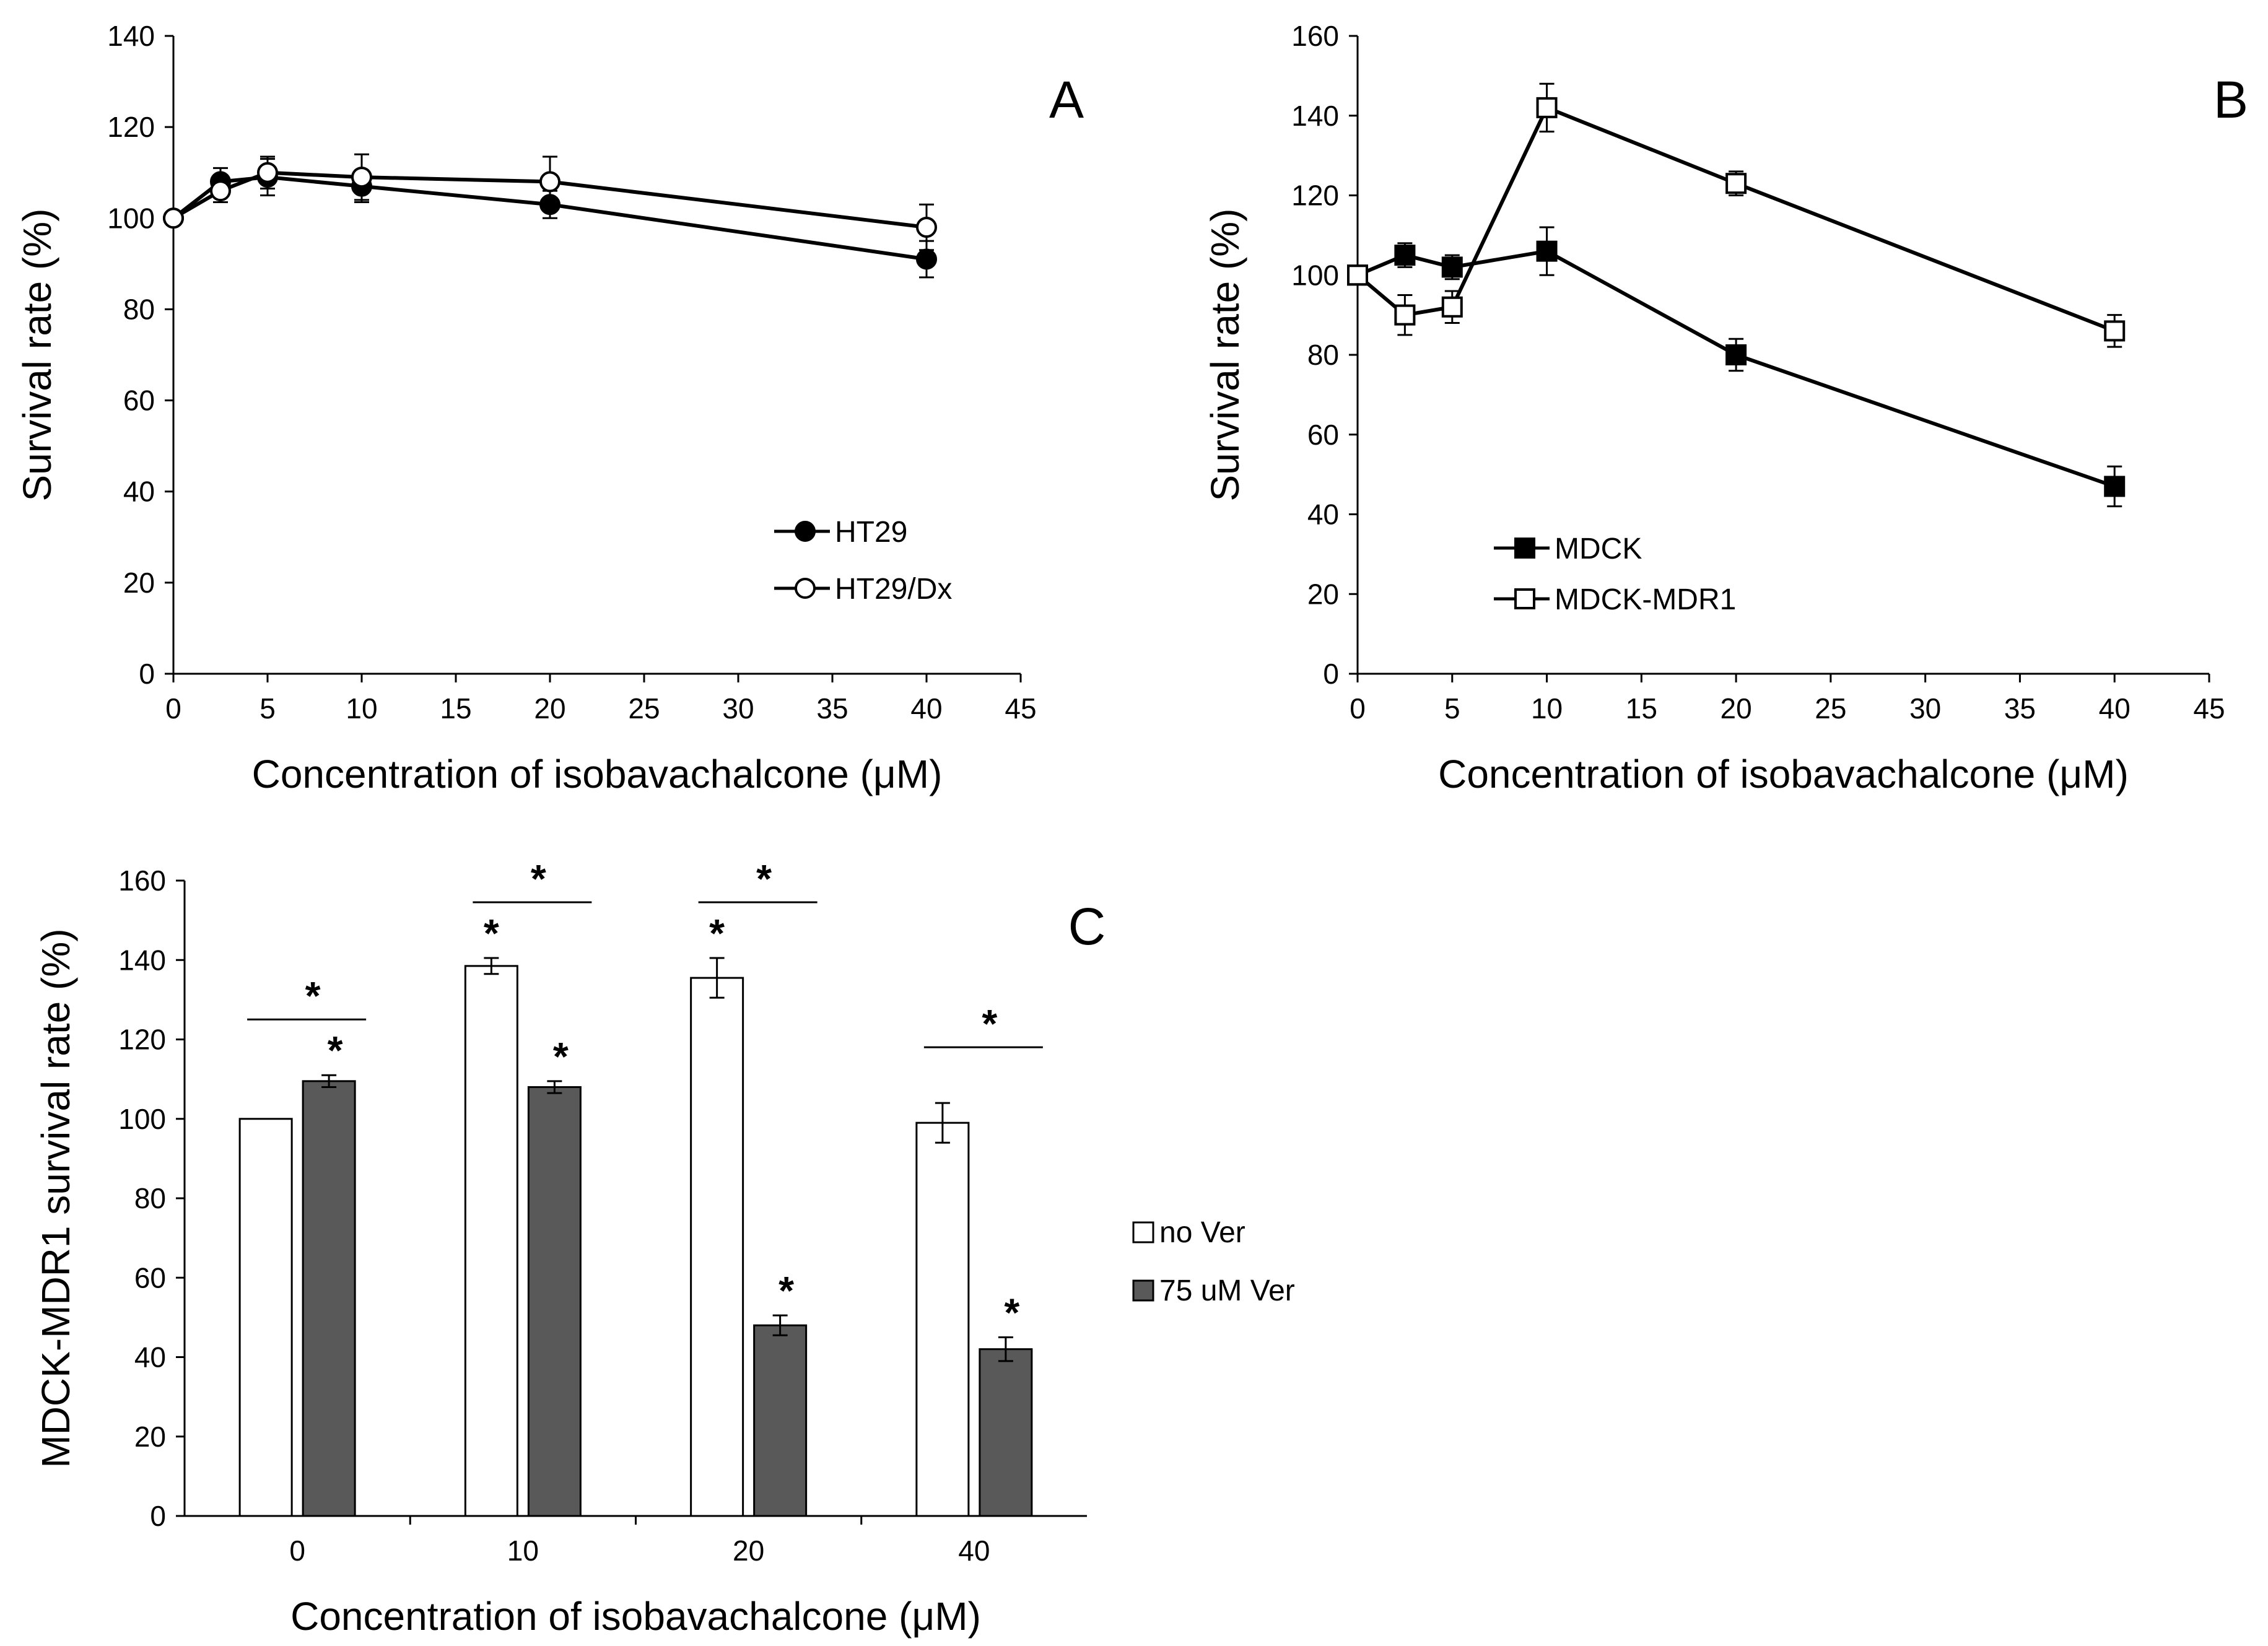 This screenshot has height=1646, width=2268. Describe the element at coordinates (893, 589) in the screenshot. I see `legend-label: HT29/Dx` at that location.